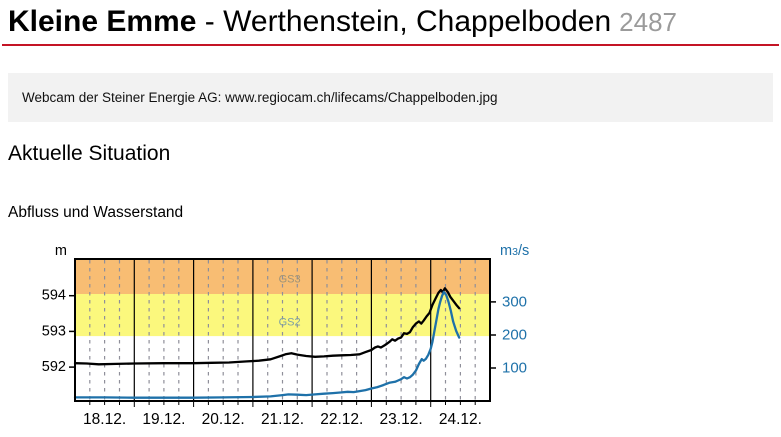  What do you see at coordinates (54, 331) in the screenshot?
I see `left-axis-tick-label: 593` at bounding box center [54, 331].